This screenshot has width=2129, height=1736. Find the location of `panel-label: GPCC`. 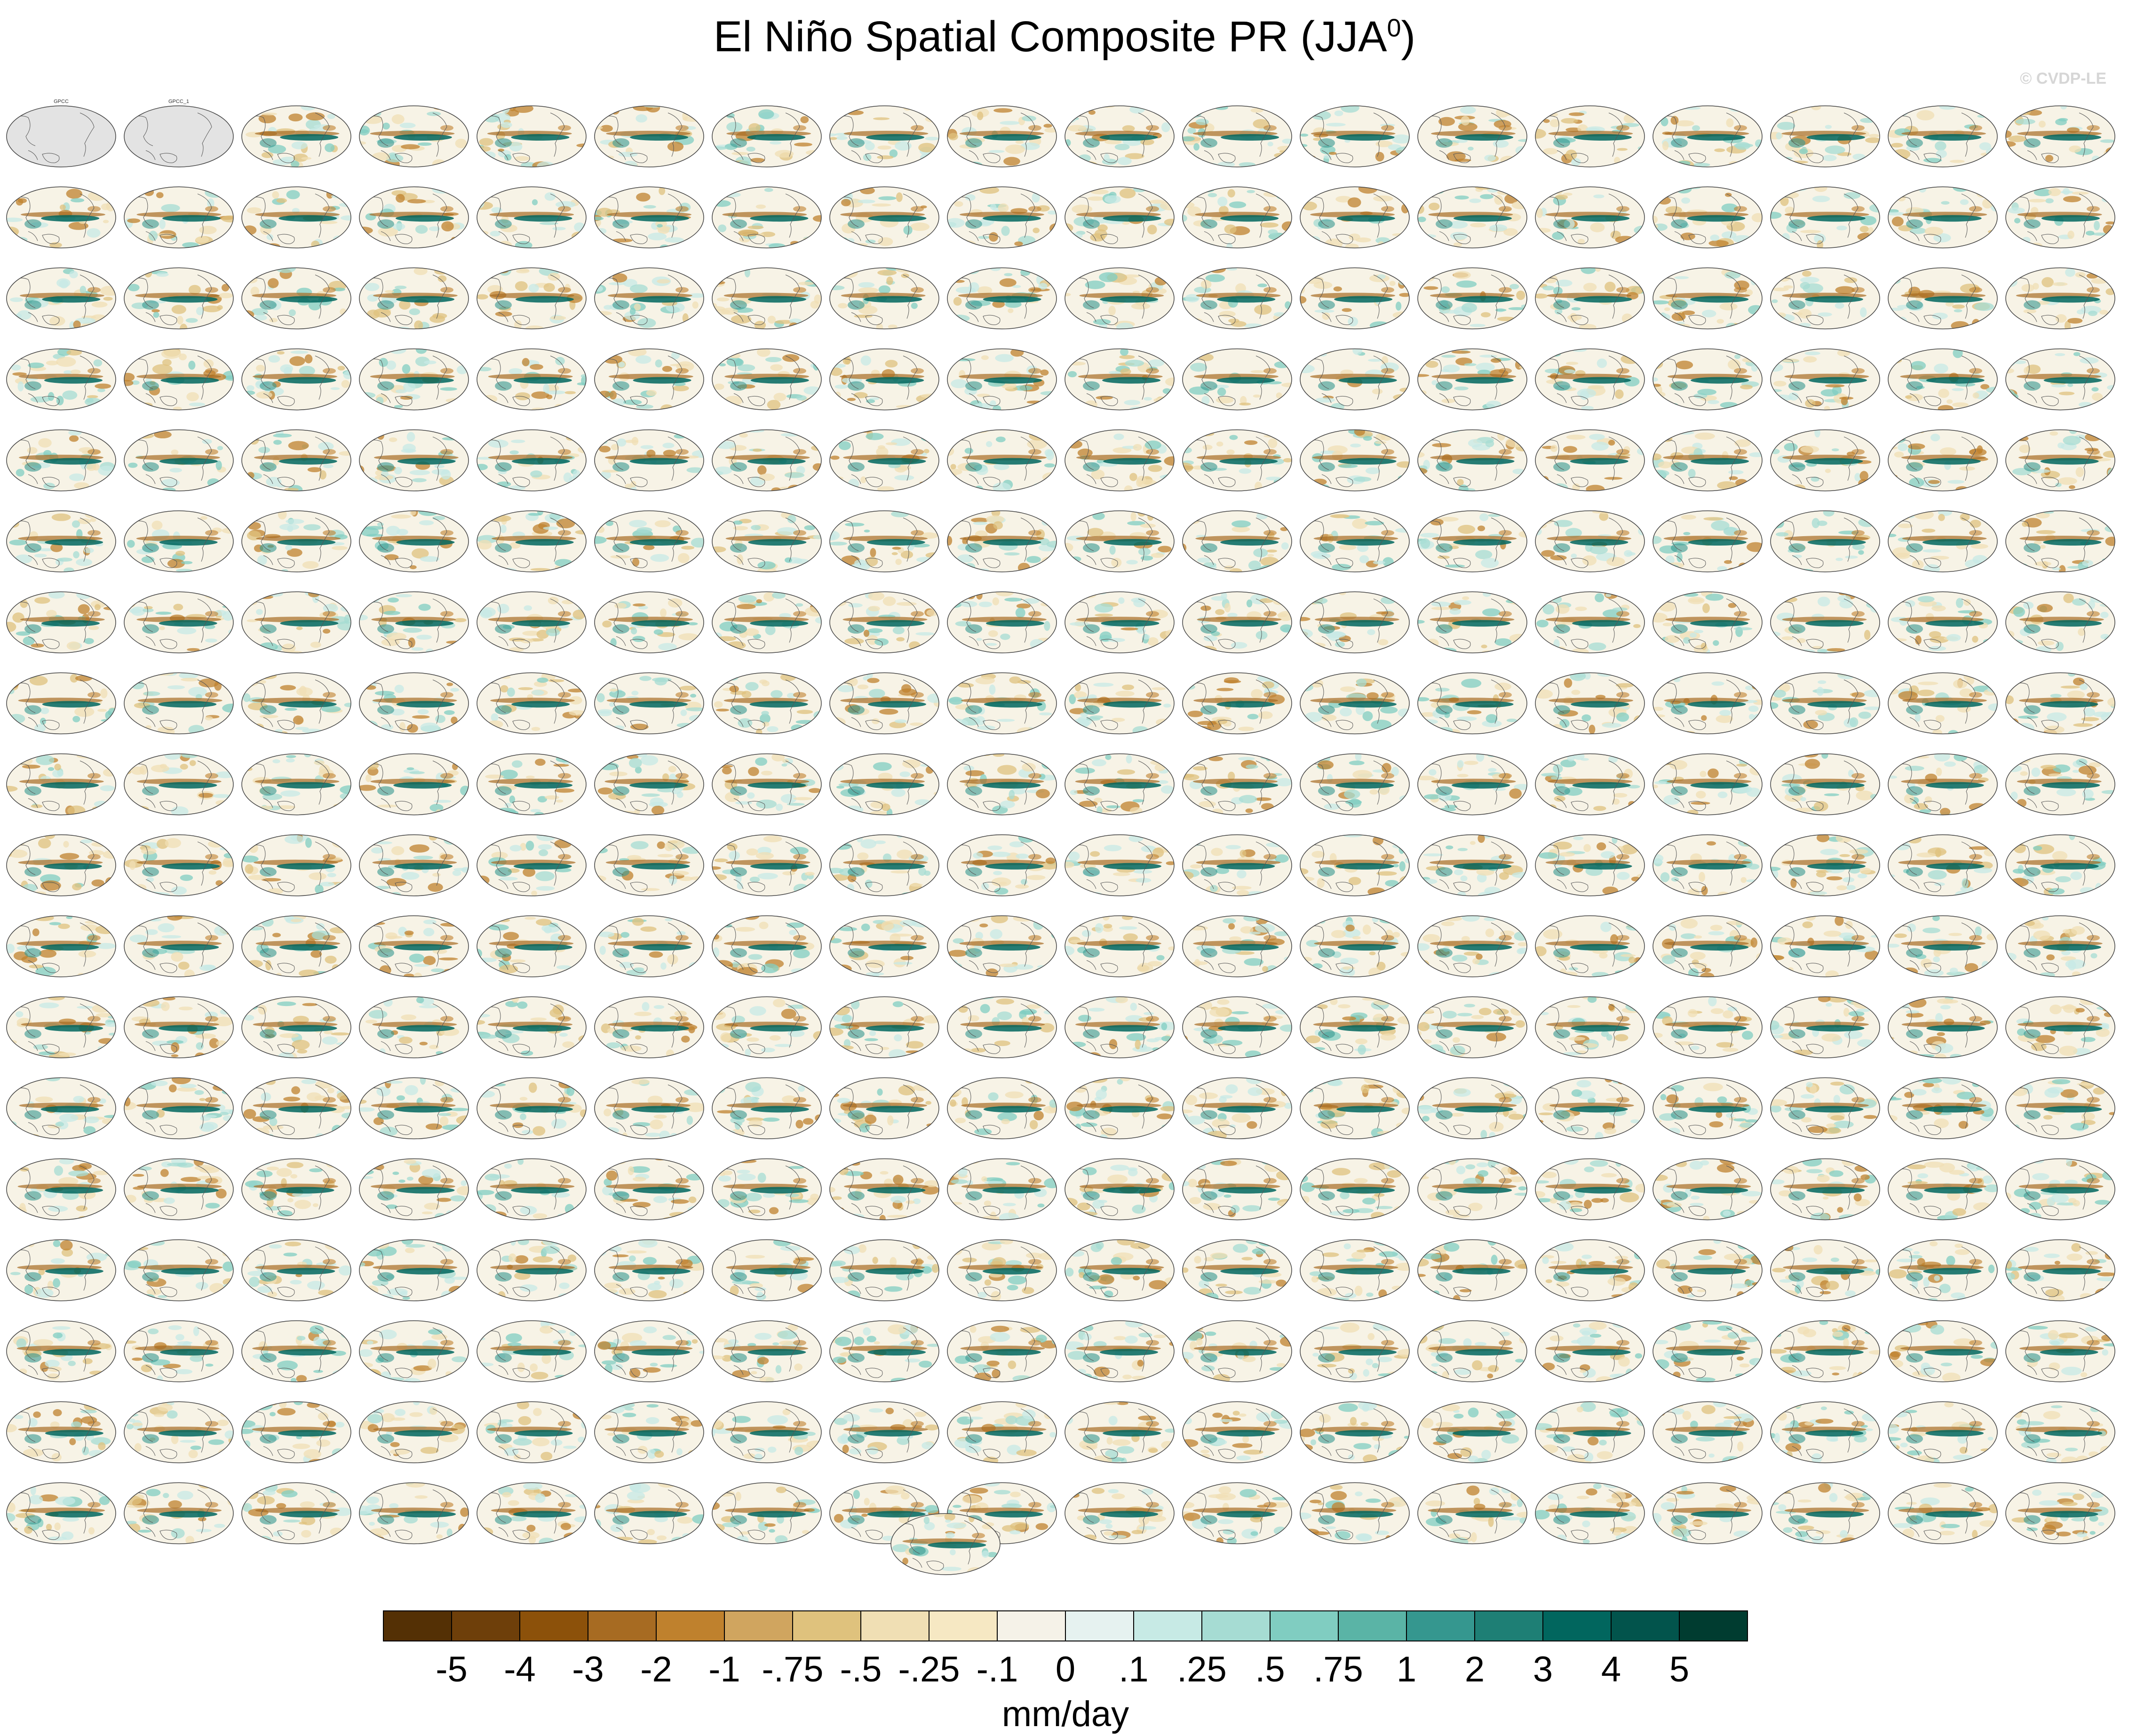

panel-label: GPCC is located at coordinates (61, 101).